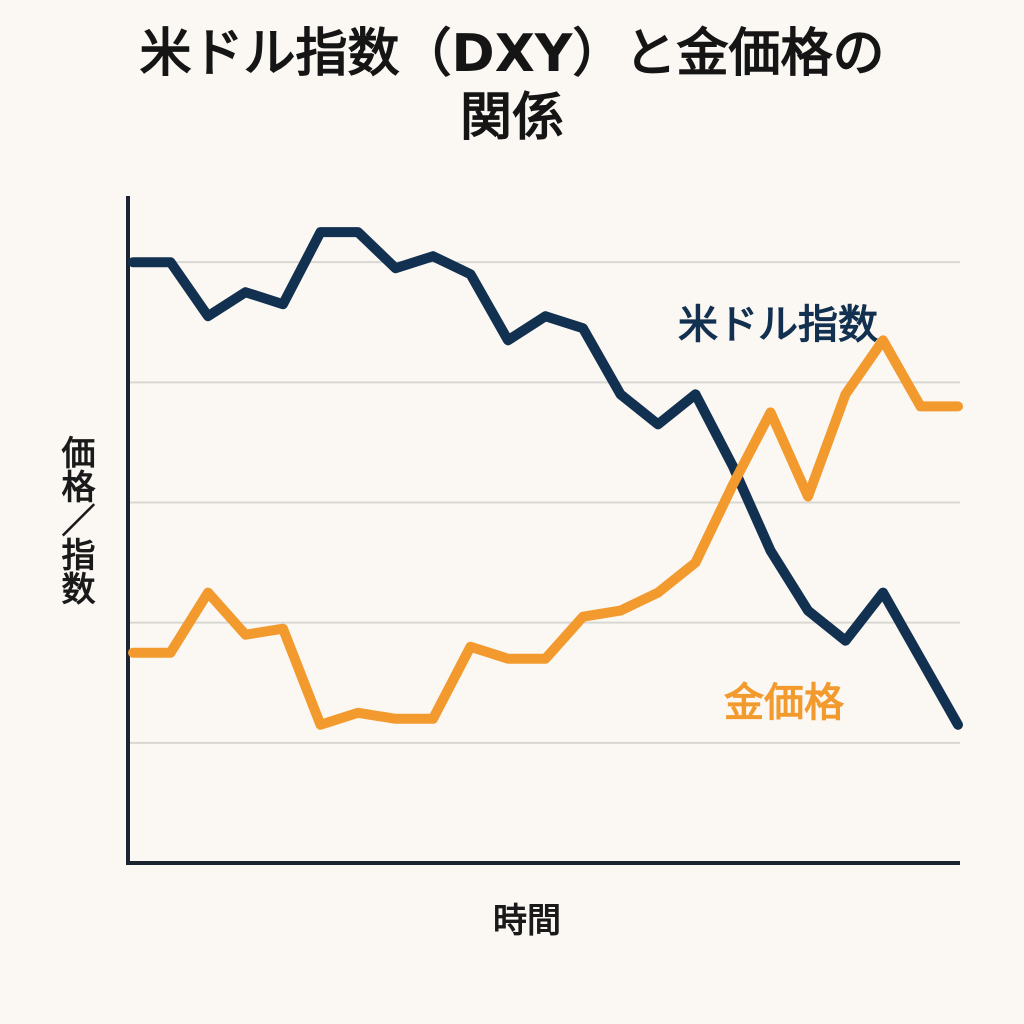  What do you see at coordinates (784, 703) in the screenshot?
I see `series-label-gold: 金価格` at bounding box center [784, 703].